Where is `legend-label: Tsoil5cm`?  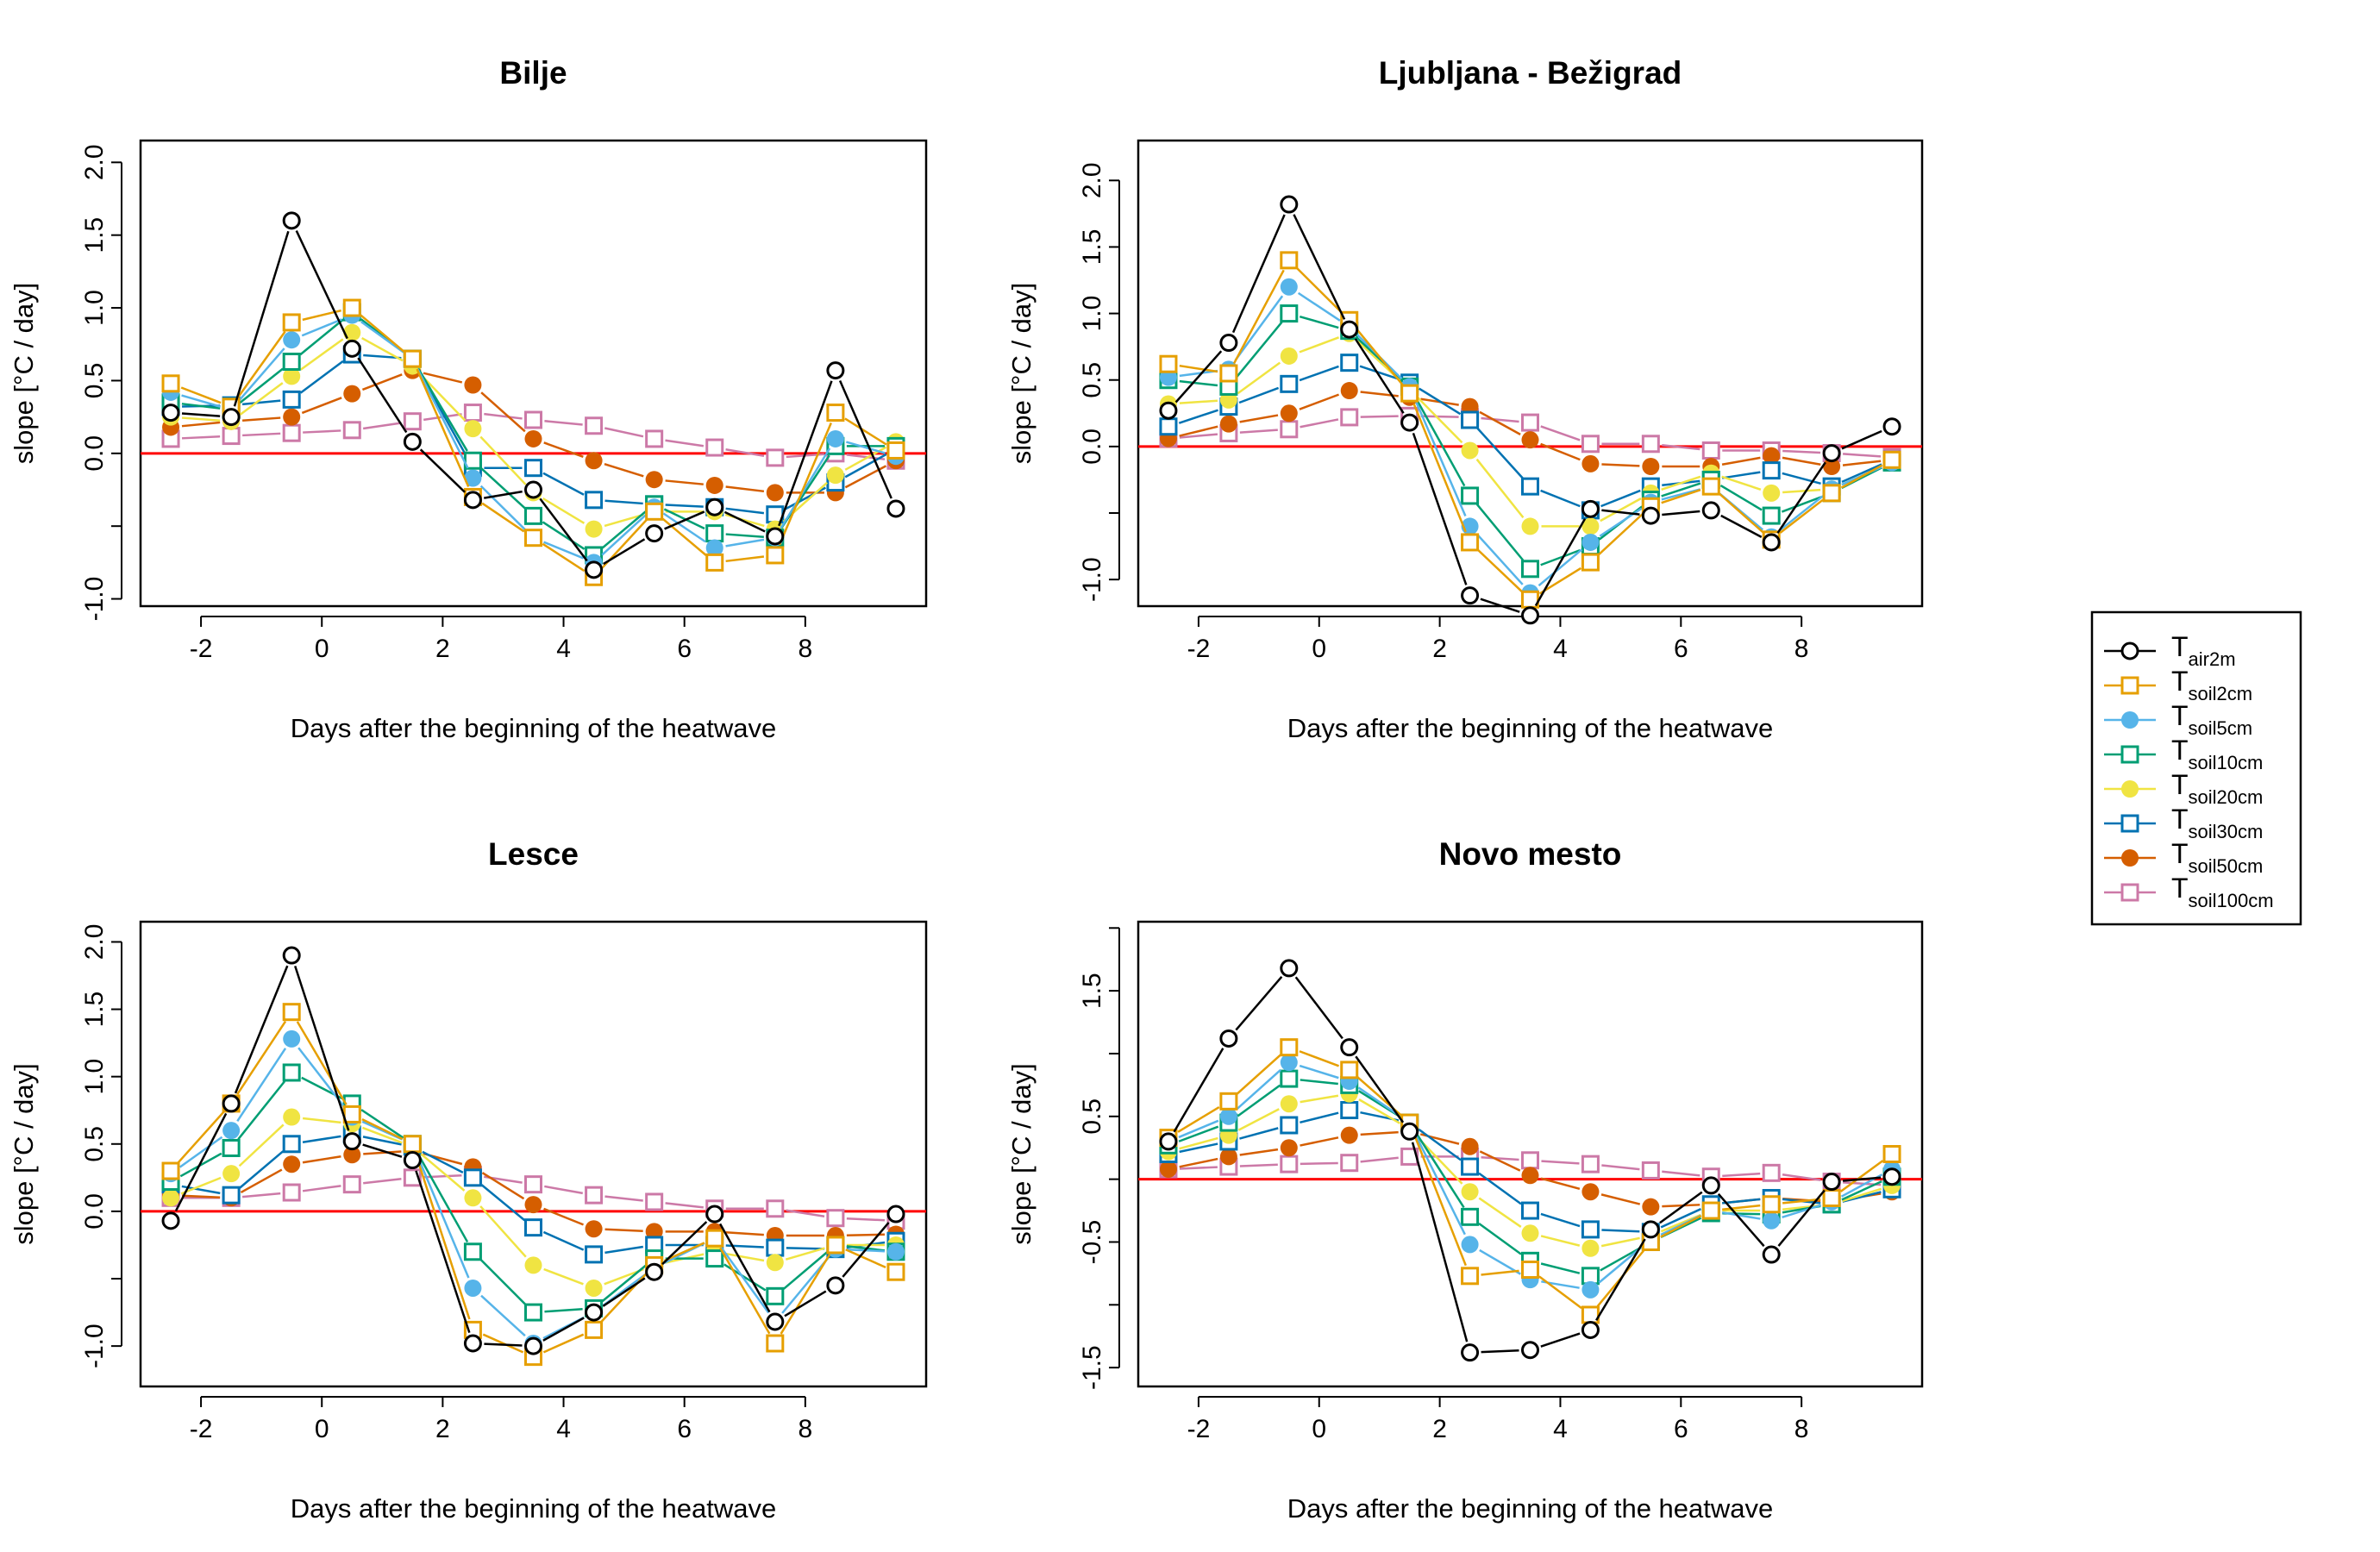 legend-label: Tsoil5cm is located at coordinates (2212, 719).